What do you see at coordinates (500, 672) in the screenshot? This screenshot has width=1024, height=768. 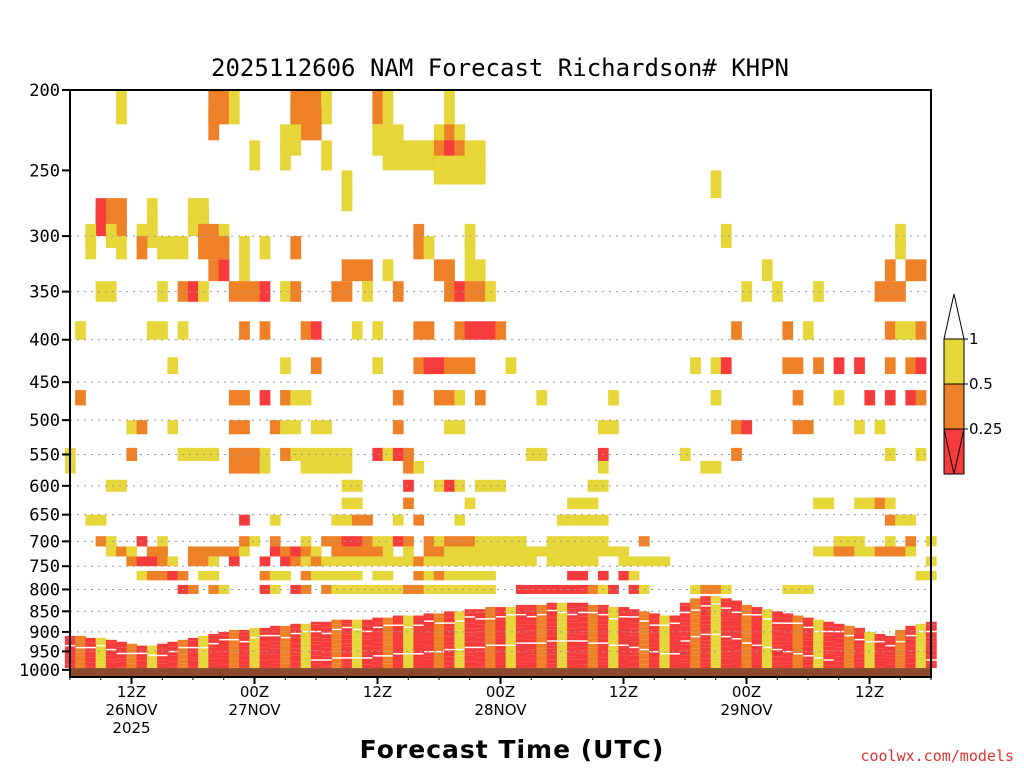 I see `ground-layer` at bounding box center [500, 672].